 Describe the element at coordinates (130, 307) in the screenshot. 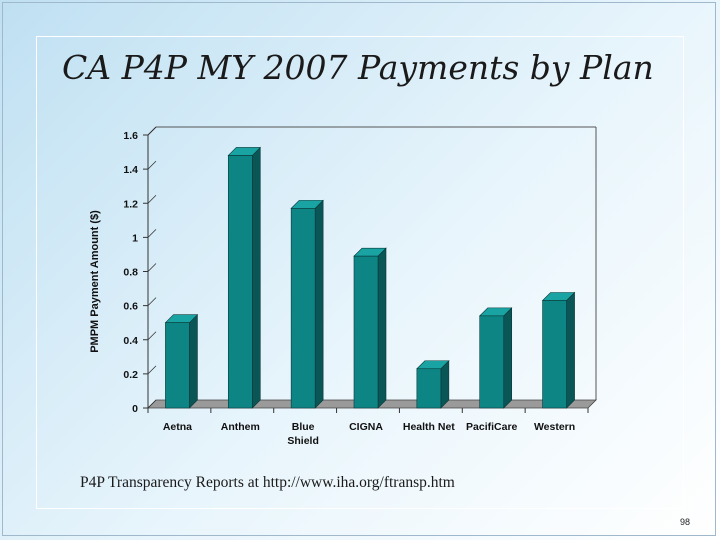

I see `y-tick-label: 0.6` at that location.